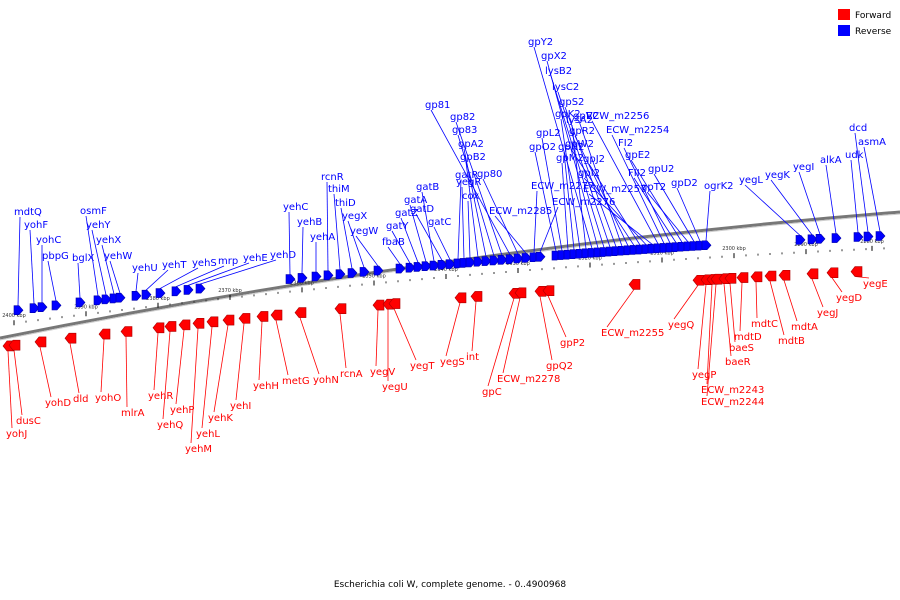 This screenshot has height=600, width=900. Describe the element at coordinates (777, 175) in the screenshot. I see `reverse-gene-label-yegk: yegK` at that location.